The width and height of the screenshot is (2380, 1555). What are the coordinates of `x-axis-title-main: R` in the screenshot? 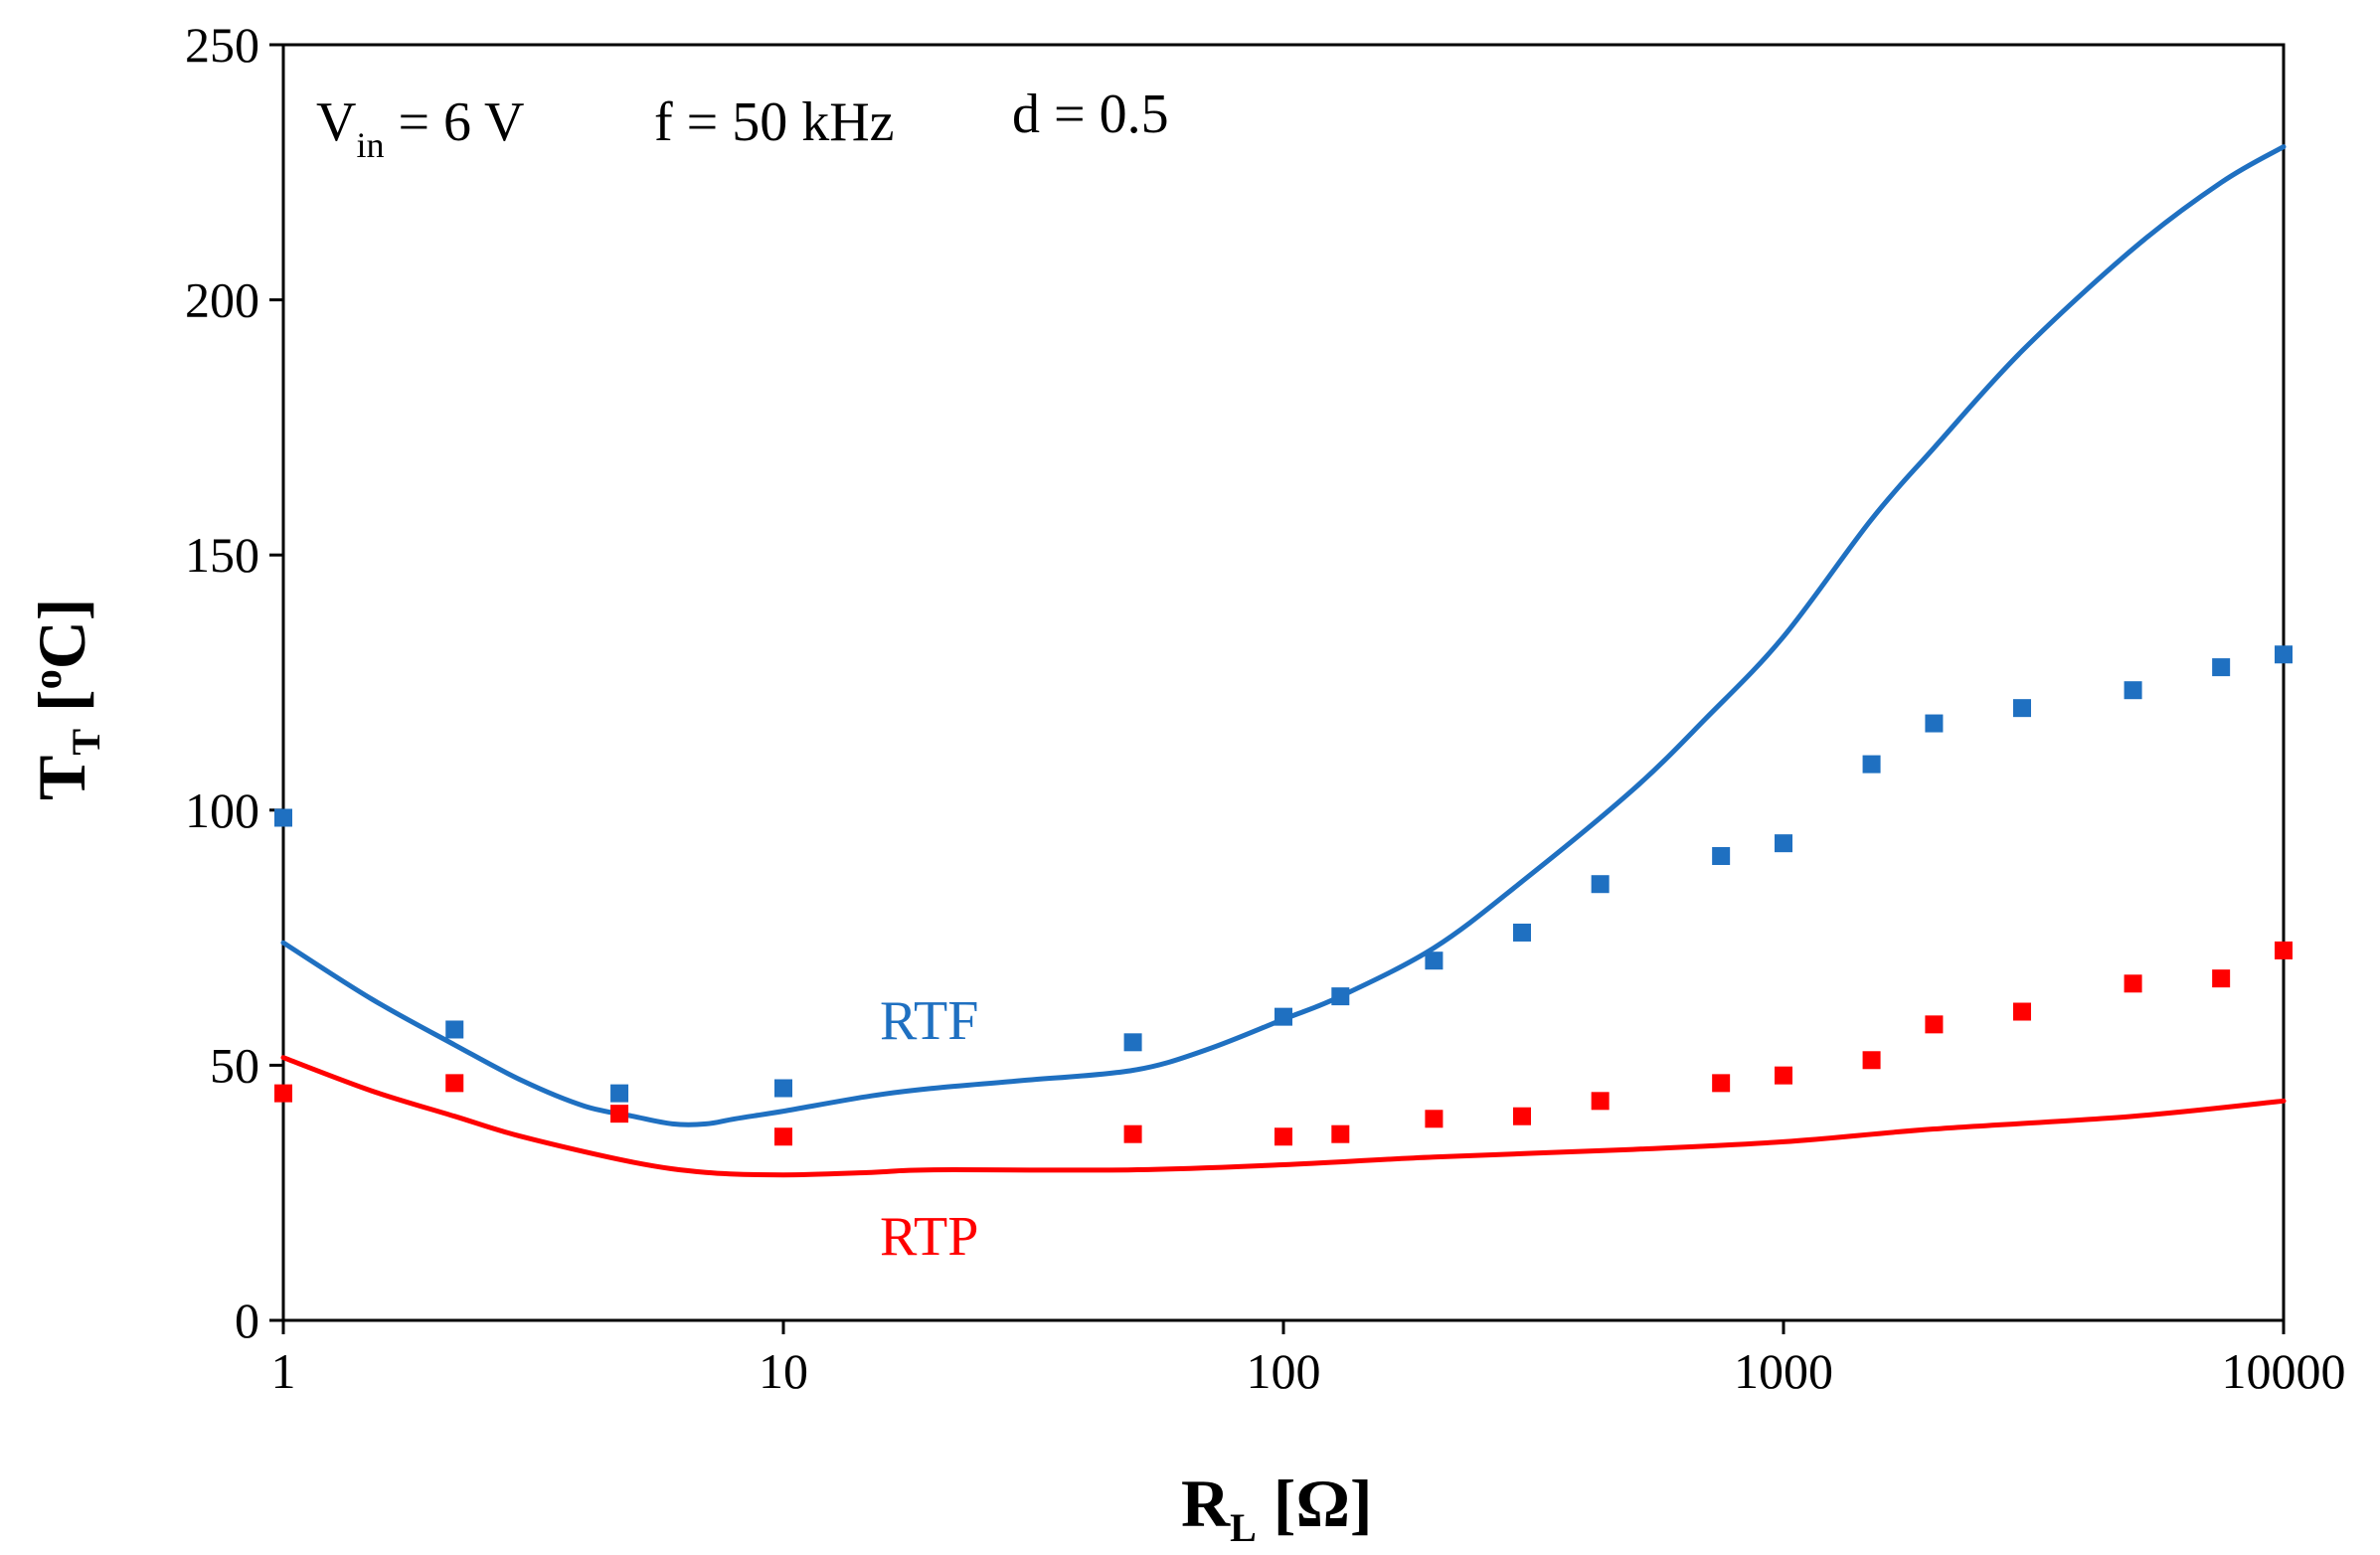 It's located at (1206, 1504).